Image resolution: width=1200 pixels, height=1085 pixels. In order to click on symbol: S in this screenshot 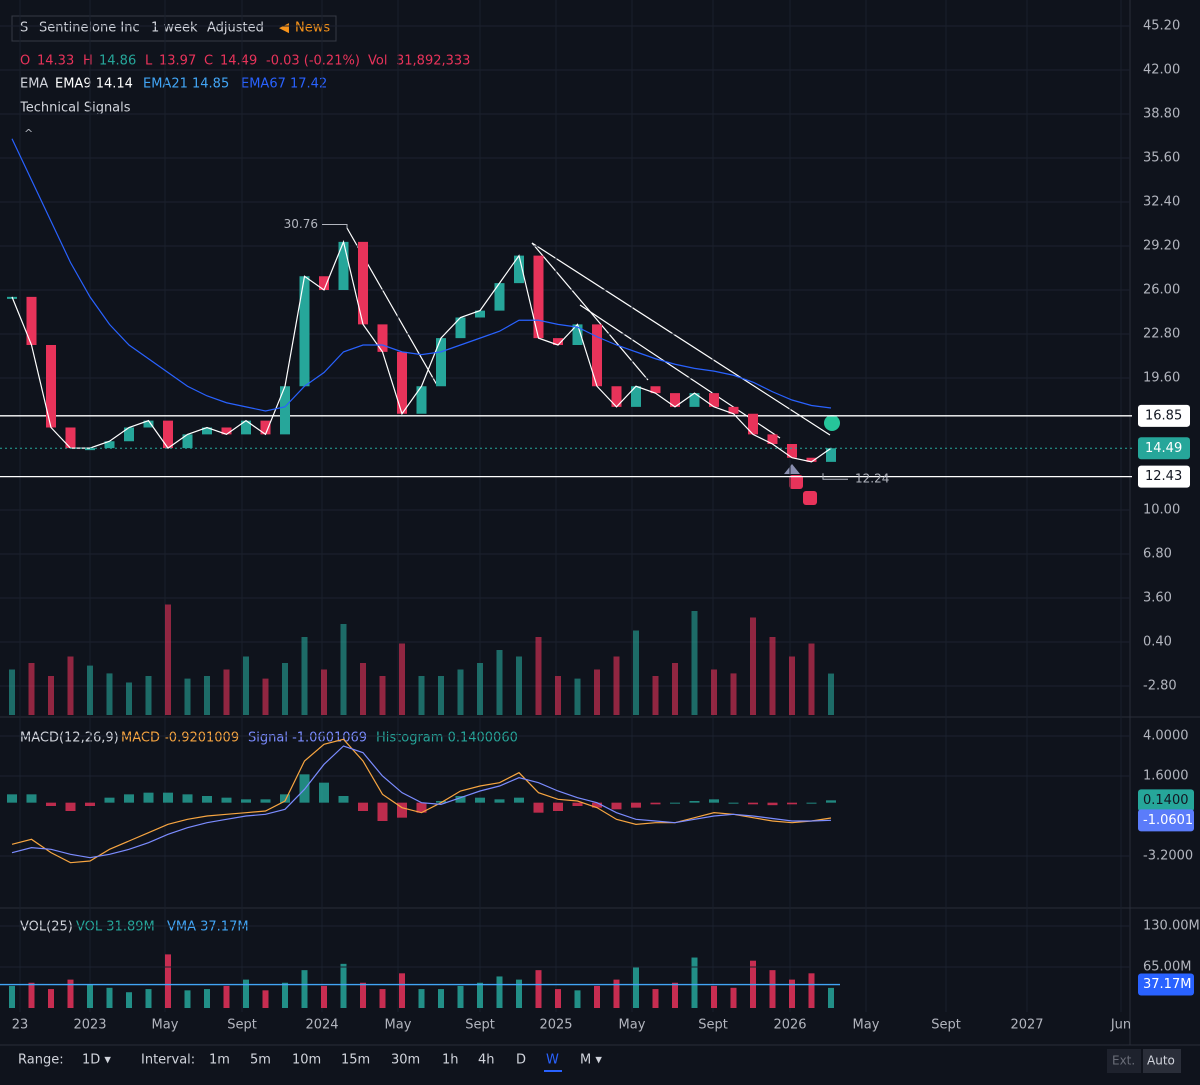, I will do `click(24, 28)`.